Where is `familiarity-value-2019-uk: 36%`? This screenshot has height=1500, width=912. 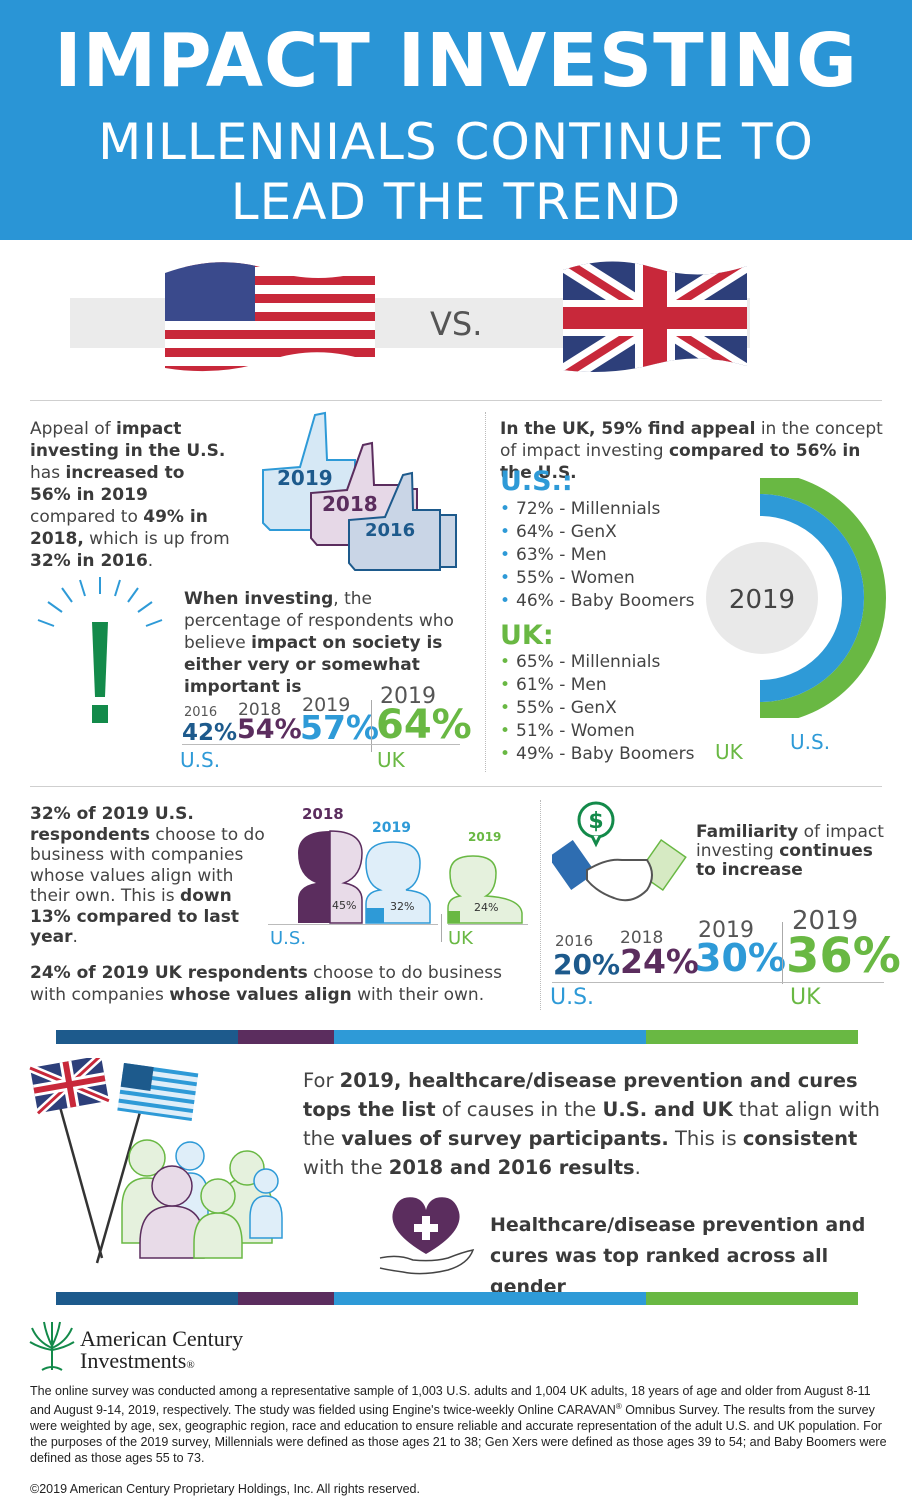
familiarity-value-2019-uk: 36% is located at coordinates (843, 956).